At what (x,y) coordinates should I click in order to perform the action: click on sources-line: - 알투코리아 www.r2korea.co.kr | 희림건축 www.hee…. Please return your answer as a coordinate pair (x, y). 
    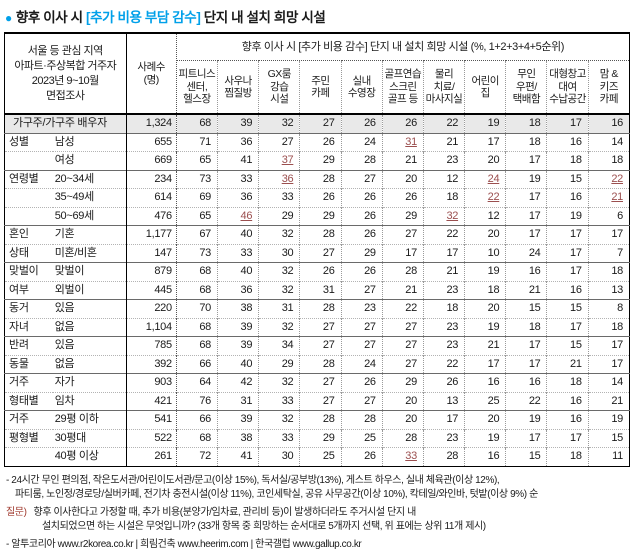
    Looking at the image, I should click on (318, 545).